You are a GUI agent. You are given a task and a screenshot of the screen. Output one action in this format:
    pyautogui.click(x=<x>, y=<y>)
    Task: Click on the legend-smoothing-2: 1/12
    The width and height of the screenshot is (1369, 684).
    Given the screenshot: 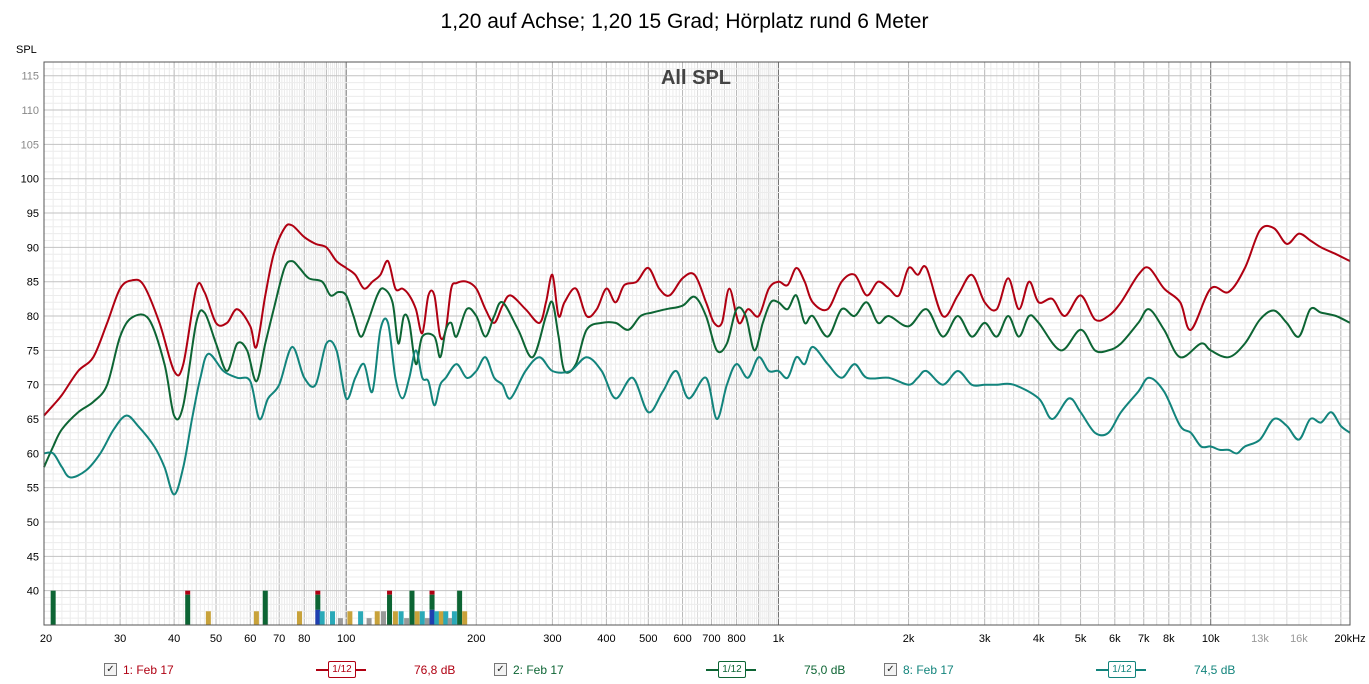 What is the action you would take?
    pyautogui.click(x=736, y=670)
    